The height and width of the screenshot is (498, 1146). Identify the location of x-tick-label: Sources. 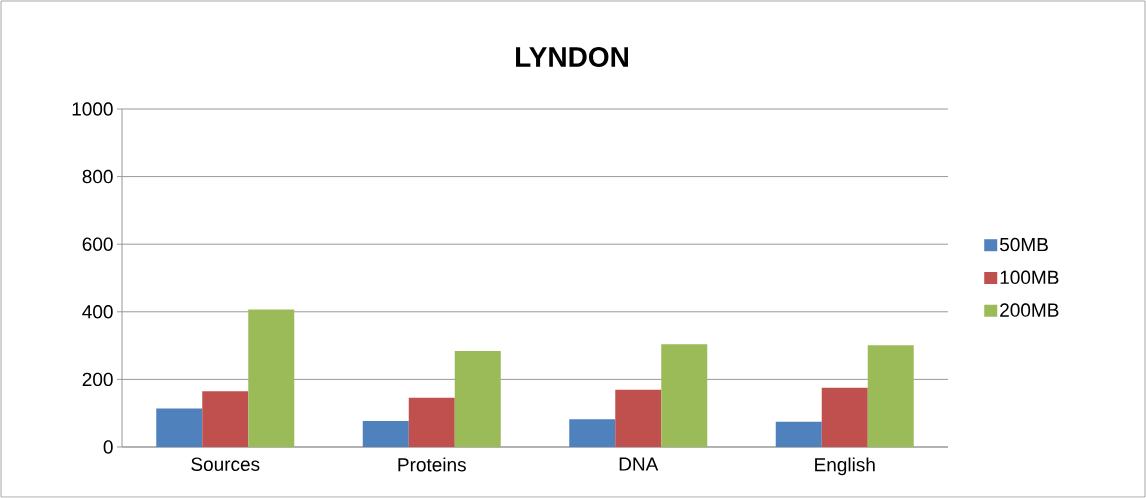
(225, 464).